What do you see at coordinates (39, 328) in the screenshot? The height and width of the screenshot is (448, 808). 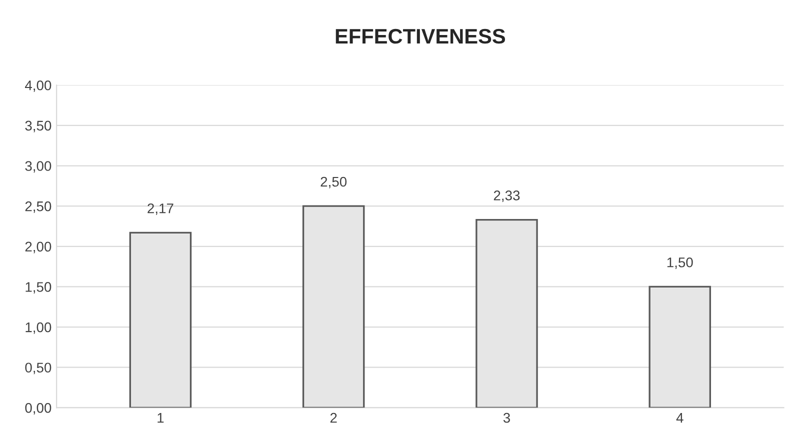 I see `y-tick-label: 1,00` at bounding box center [39, 328].